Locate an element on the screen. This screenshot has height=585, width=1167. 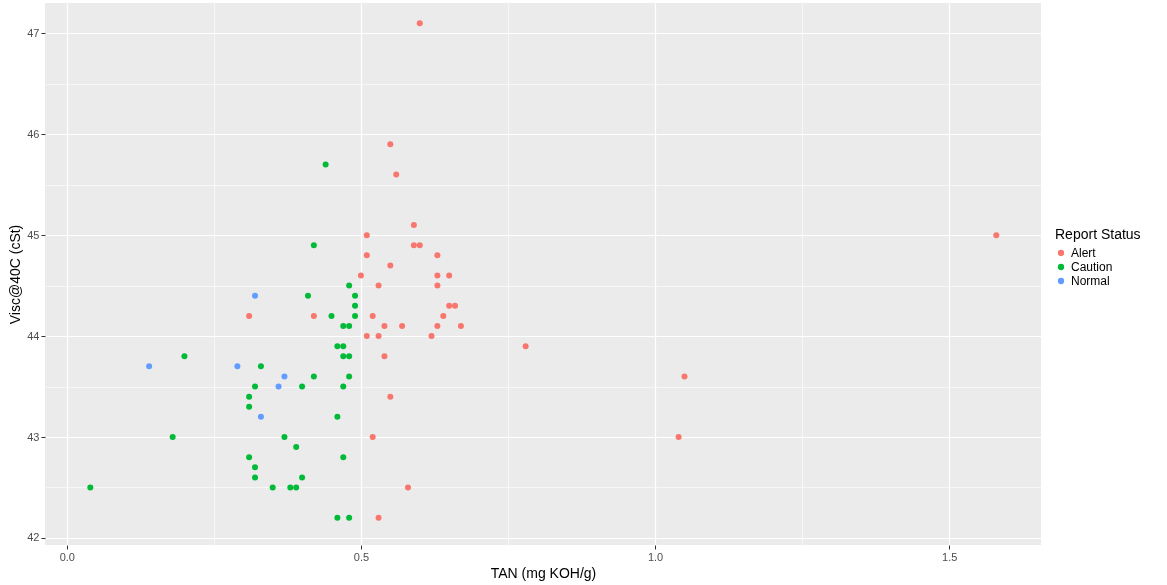
y-tick-label: 45 is located at coordinates (33, 234).